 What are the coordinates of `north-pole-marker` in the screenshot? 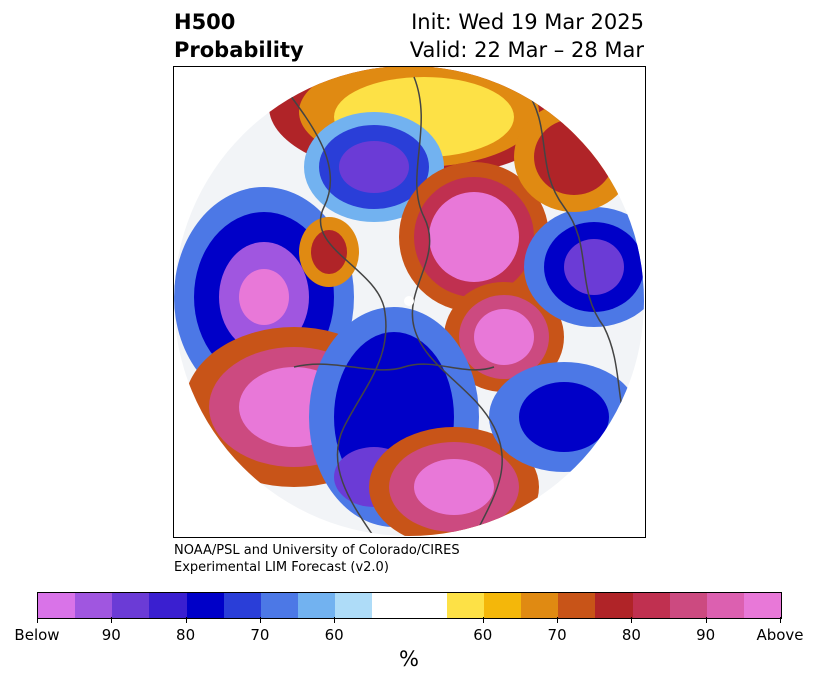 It's located at (409, 301).